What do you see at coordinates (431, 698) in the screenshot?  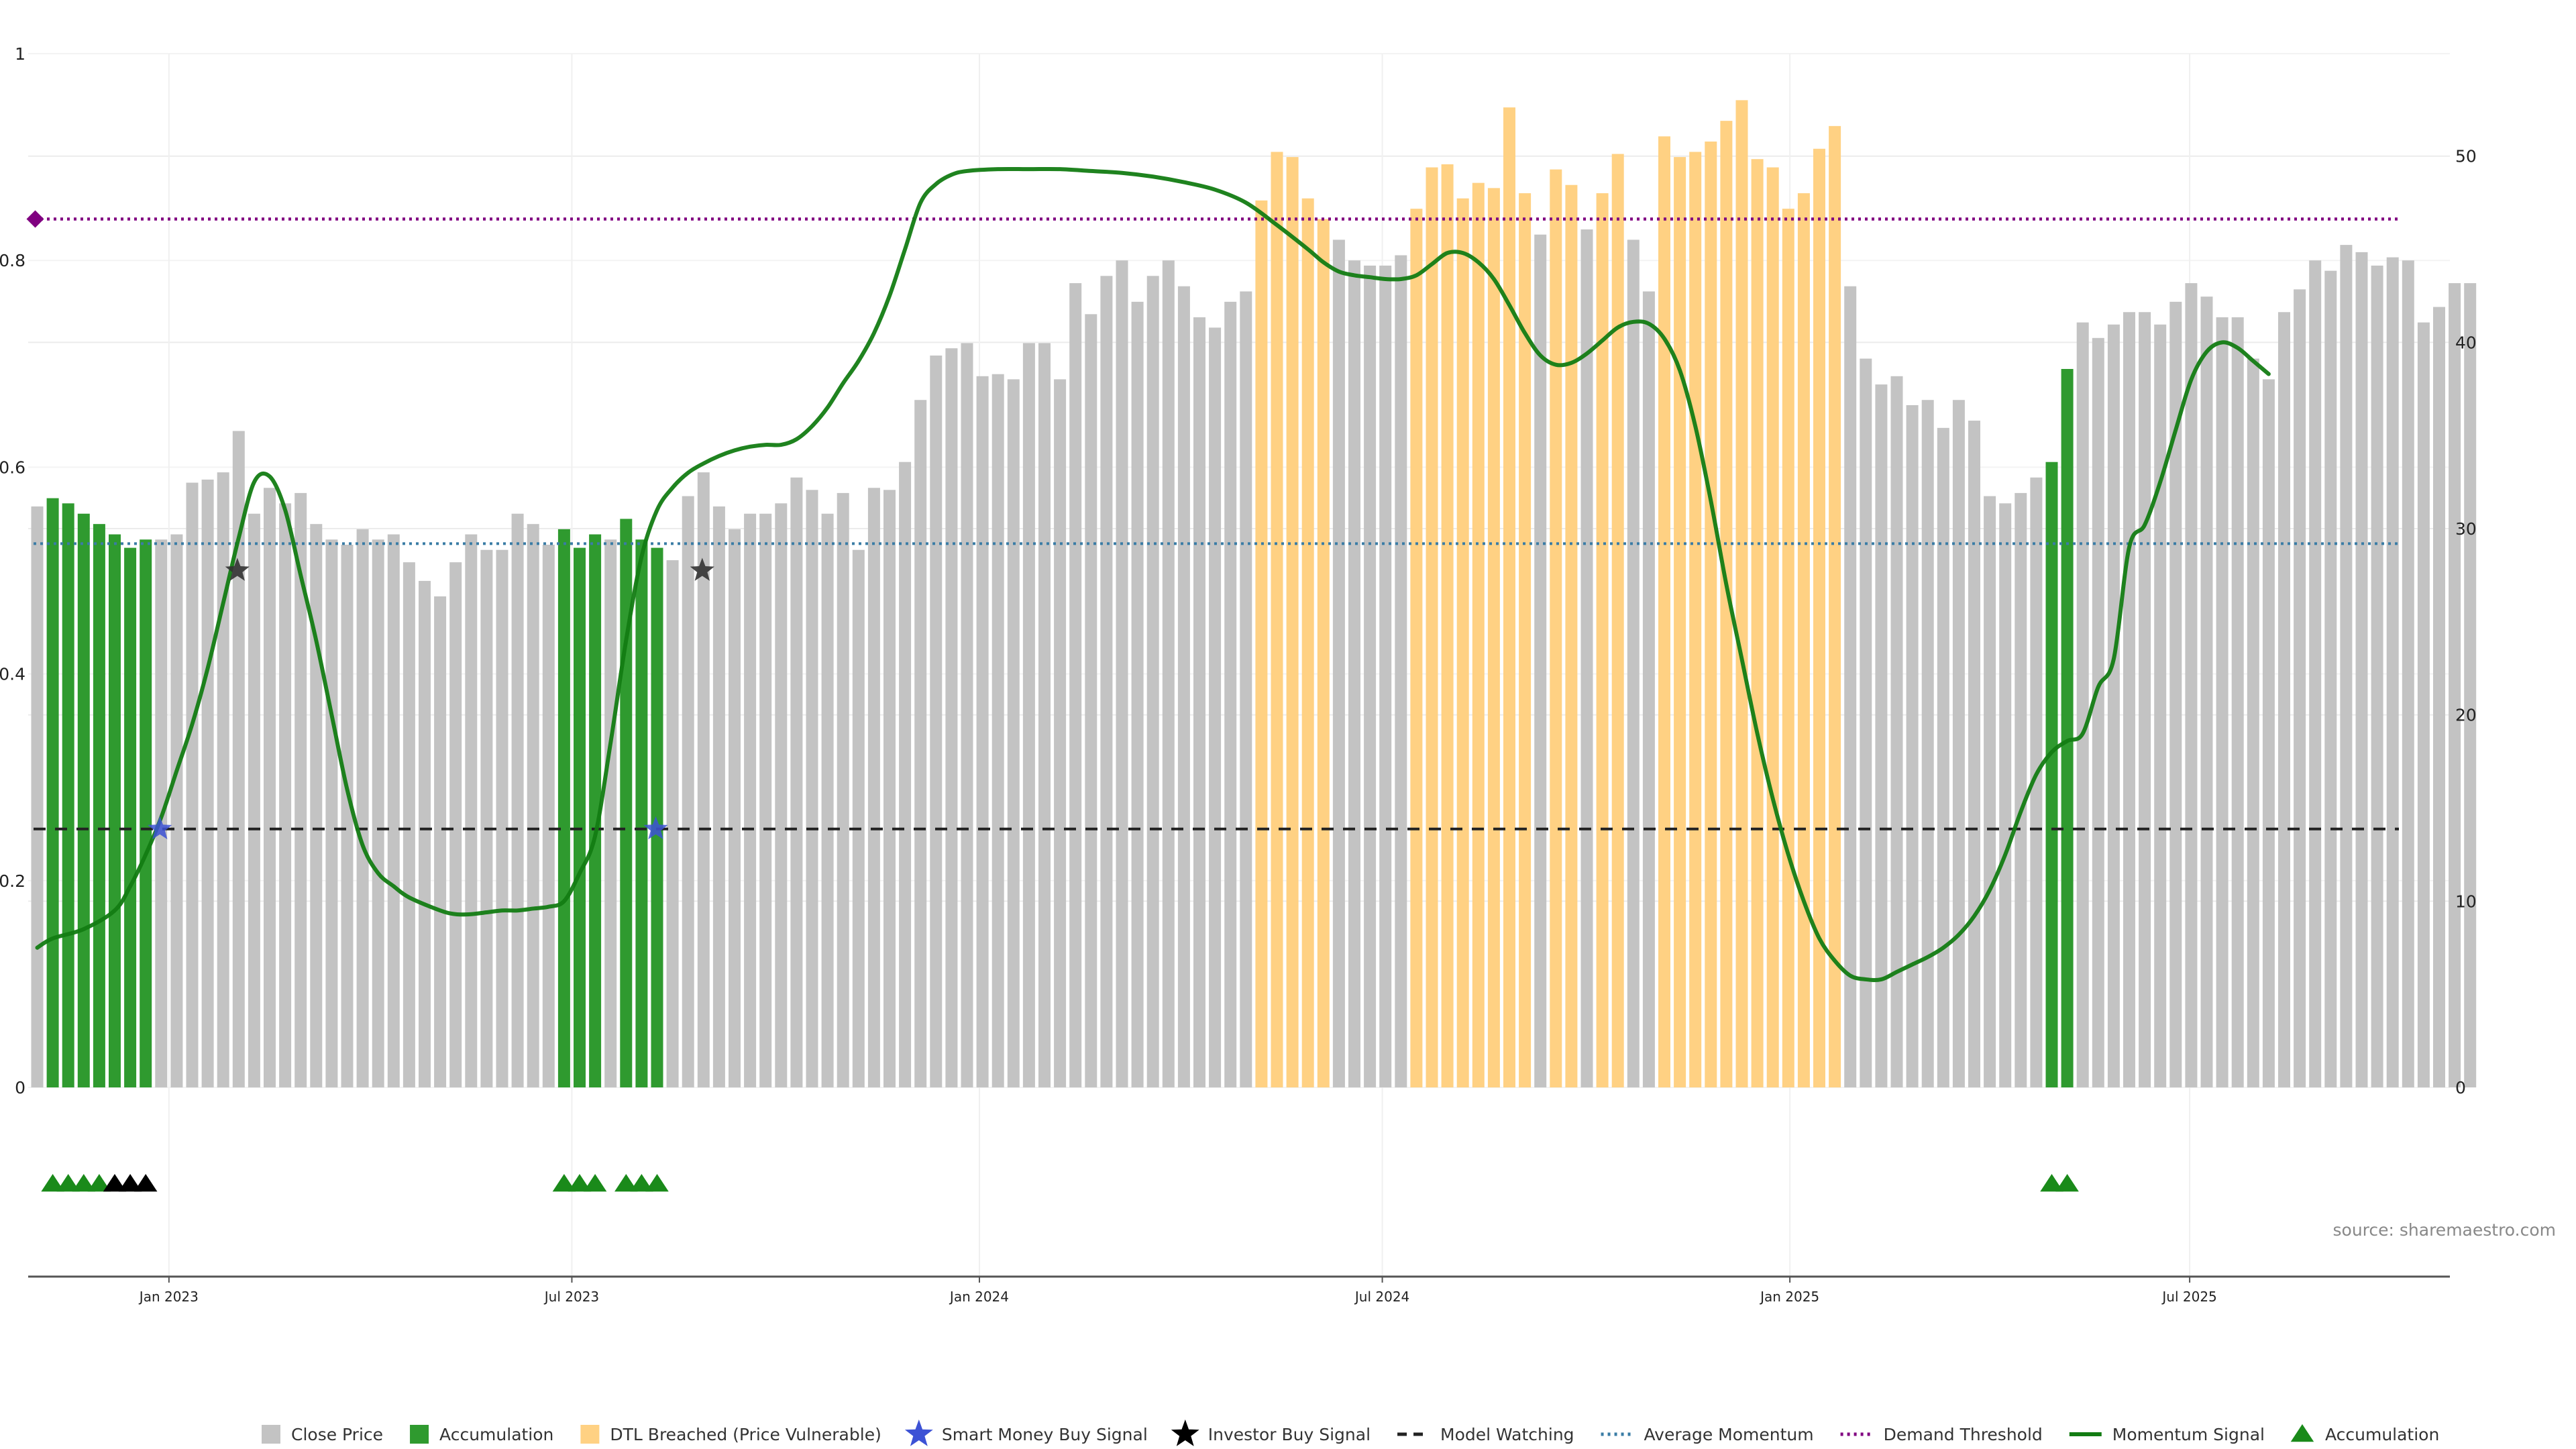 I see `buy-signals` at bounding box center [431, 698].